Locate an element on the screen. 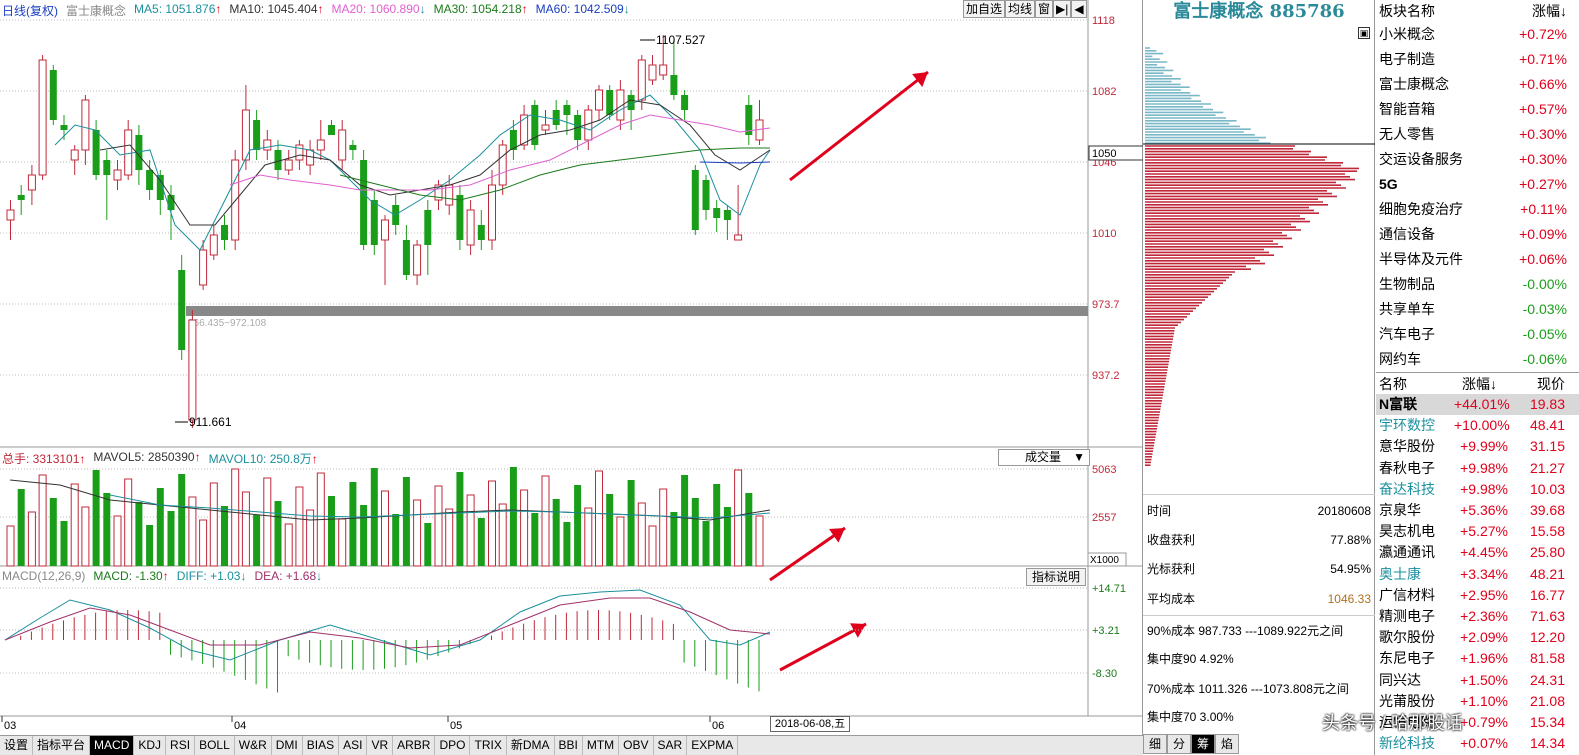 The height and width of the screenshot is (755, 1579). sector-row: 细胞免疫治疗 +0.11% is located at coordinates (1477, 209).